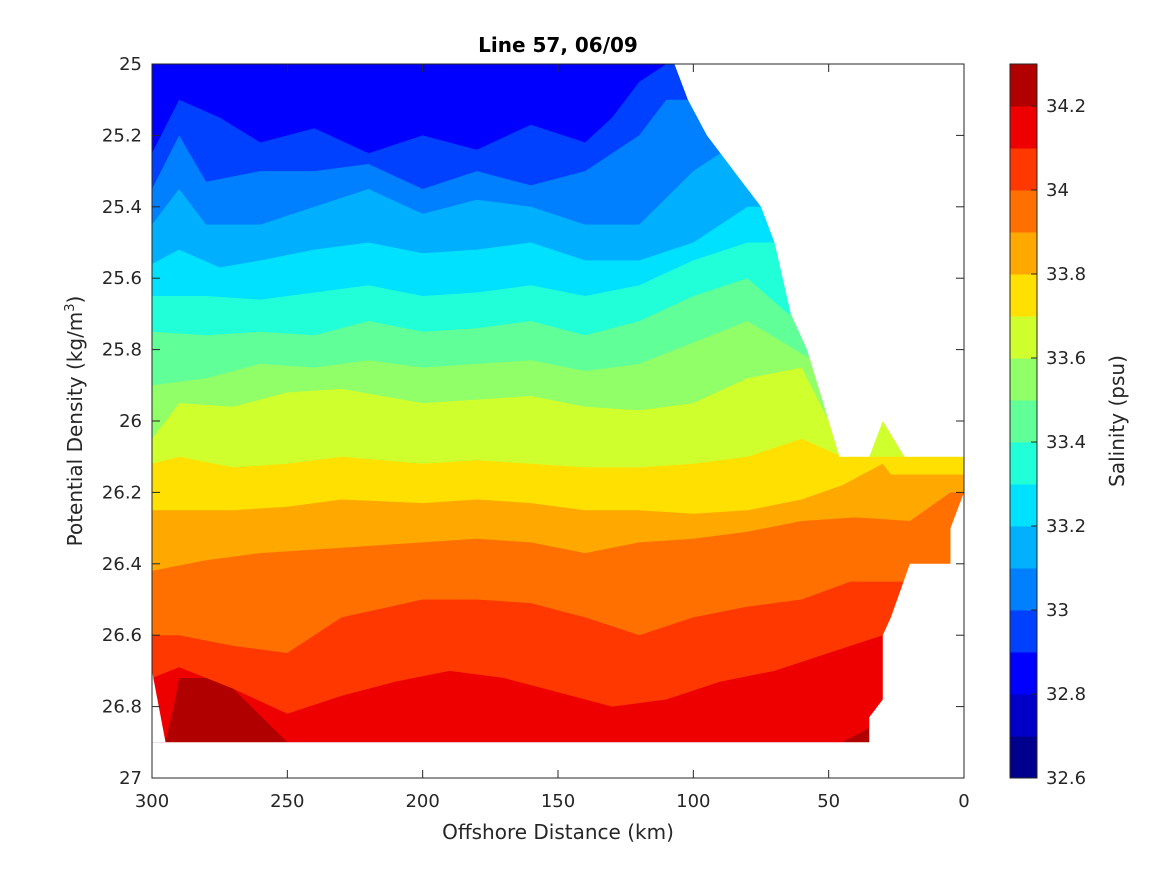 This screenshot has height=880, width=1167. I want to click on colorbar-tick-label: 33.8, so click(1066, 274).